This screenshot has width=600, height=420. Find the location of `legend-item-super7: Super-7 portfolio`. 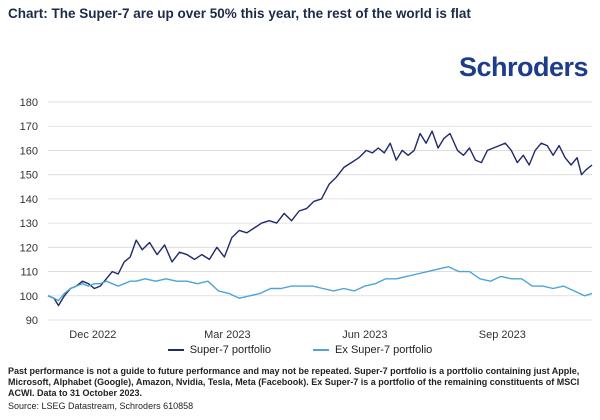

legend-item-super7: Super-7 portfolio is located at coordinates (219, 350).